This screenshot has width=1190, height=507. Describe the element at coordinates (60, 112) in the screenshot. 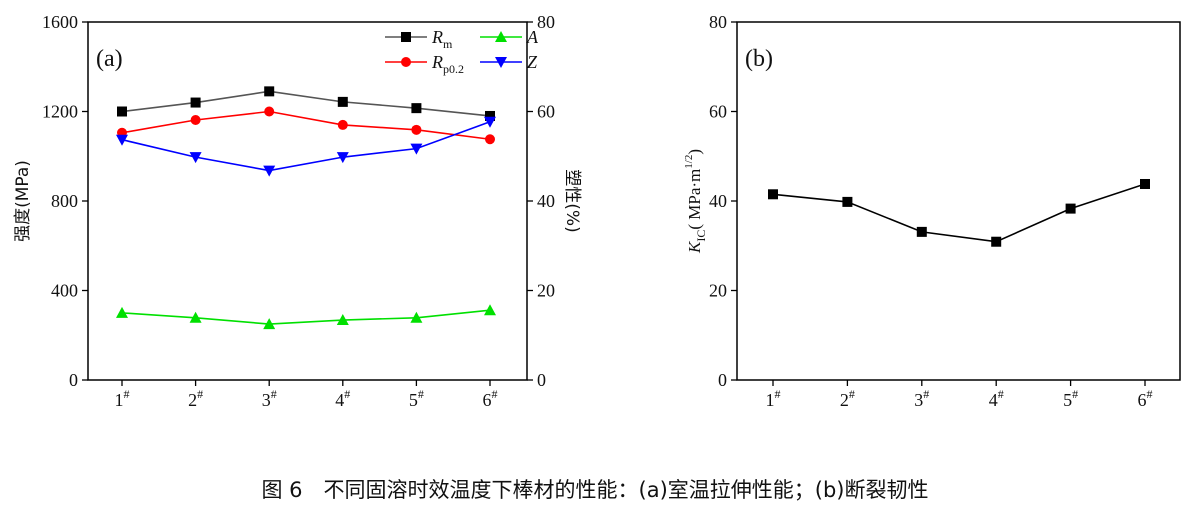

I see `y-tick-label: 1200` at that location.